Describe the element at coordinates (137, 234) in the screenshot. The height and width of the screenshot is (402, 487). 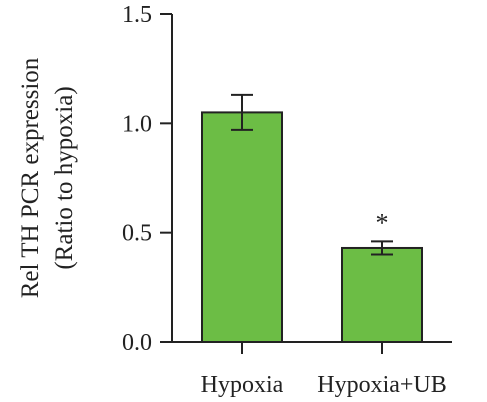
I see `y-tick-label: 0.5` at that location.